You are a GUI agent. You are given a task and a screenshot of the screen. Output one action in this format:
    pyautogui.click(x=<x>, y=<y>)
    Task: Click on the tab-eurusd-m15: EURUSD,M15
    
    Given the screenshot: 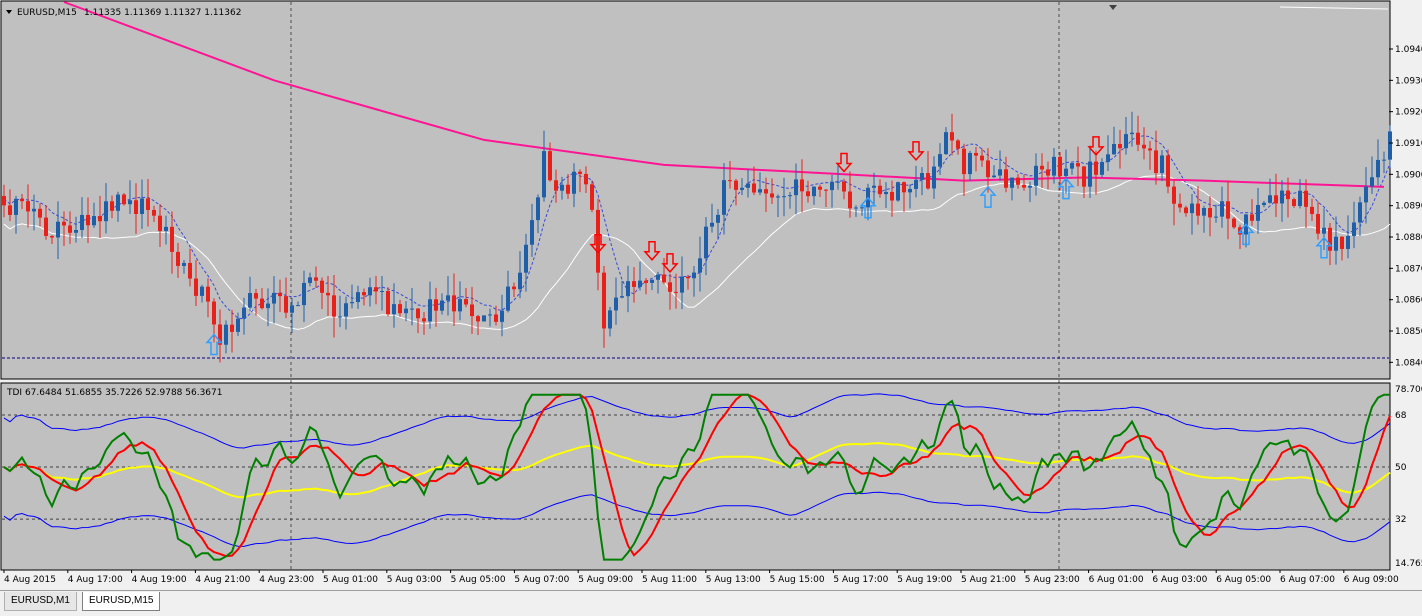 What is the action you would take?
    pyautogui.click(x=121, y=601)
    